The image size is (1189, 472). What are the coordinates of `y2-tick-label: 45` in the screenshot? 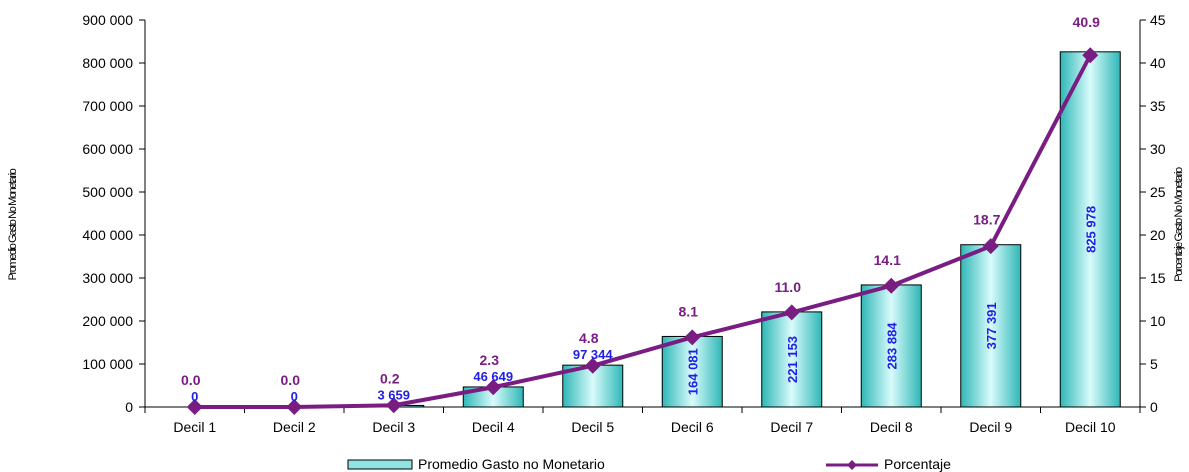 It's located at (1158, 20).